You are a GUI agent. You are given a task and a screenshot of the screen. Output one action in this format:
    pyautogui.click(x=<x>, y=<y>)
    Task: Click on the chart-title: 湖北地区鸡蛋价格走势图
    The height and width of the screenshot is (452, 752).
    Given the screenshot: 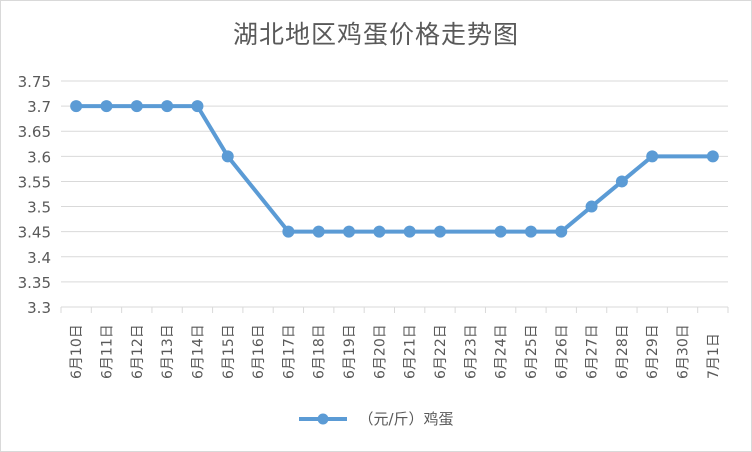 What is the action you would take?
    pyautogui.click(x=375, y=34)
    